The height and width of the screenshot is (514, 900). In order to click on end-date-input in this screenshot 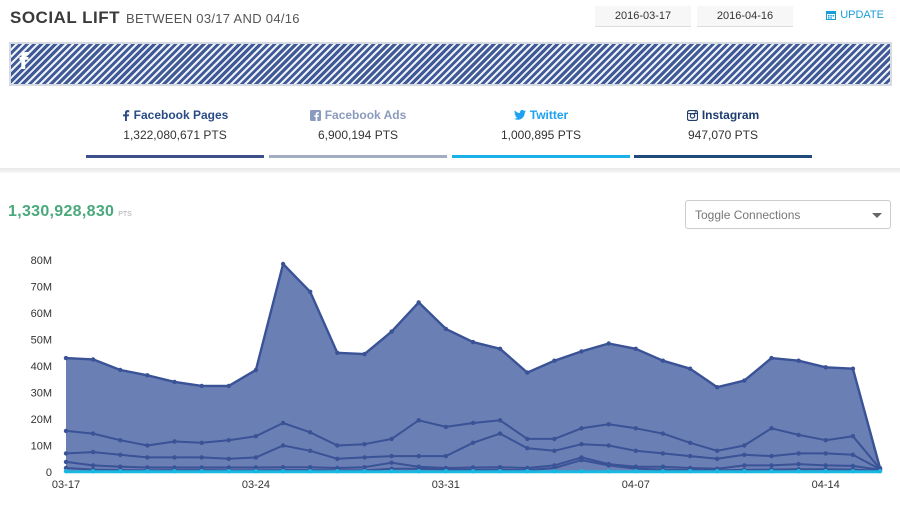, I will do `click(745, 16)`.